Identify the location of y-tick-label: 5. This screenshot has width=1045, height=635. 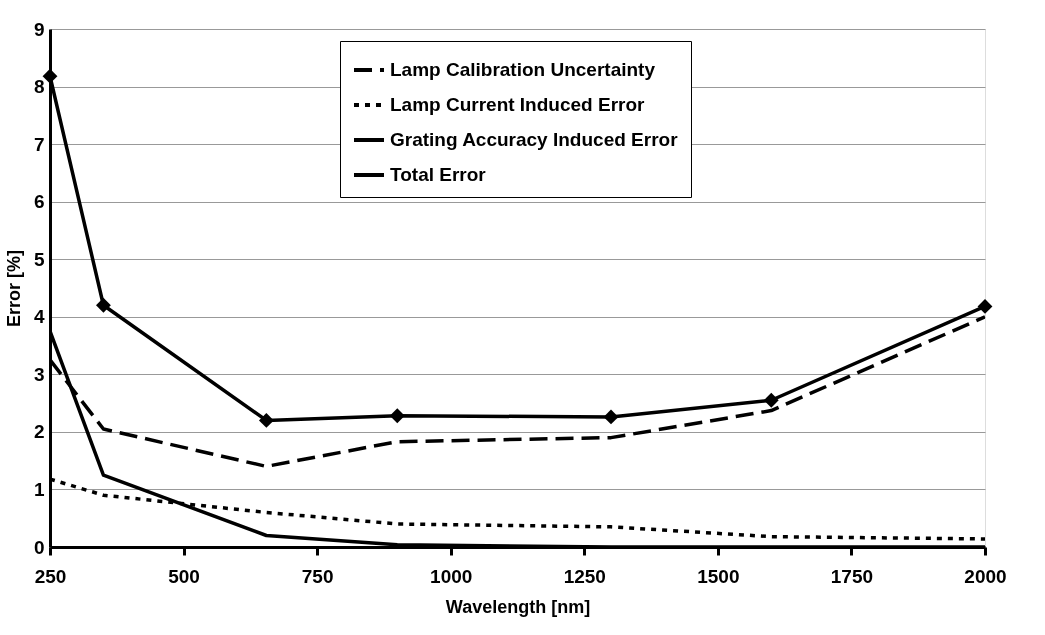
(39, 259).